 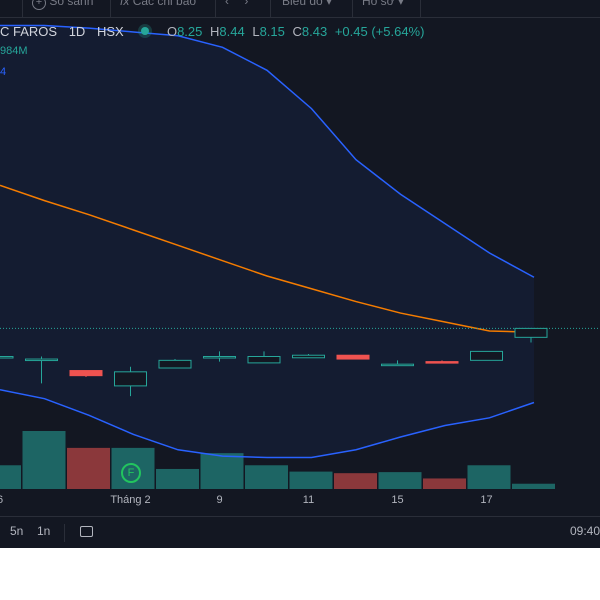 I want to click on volume-legend-value: 984M, so click(x=14, y=51).